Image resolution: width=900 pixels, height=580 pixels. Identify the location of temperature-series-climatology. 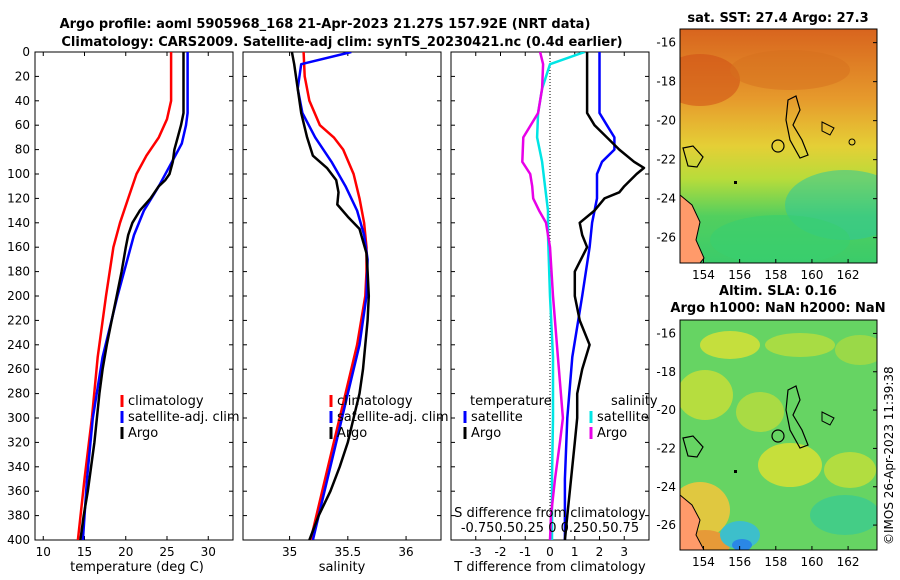
(124, 296).